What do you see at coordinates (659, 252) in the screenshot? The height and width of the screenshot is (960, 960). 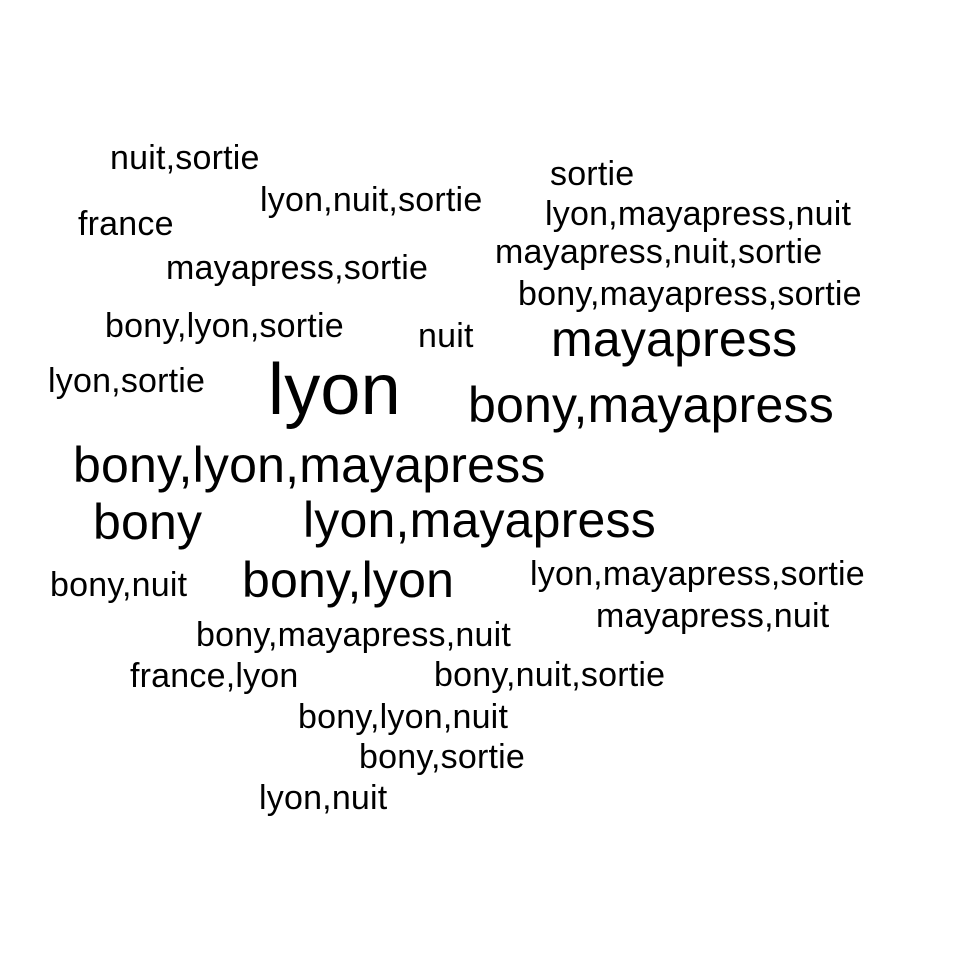 I see `word-mayapress-nuit-sortie: mayapress,nuit,sortie` at bounding box center [659, 252].